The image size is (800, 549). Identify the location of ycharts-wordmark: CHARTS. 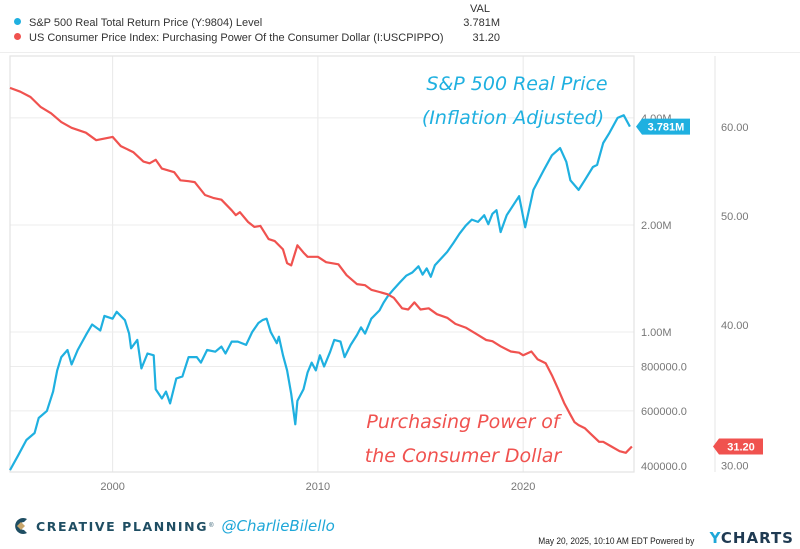
(757, 538).